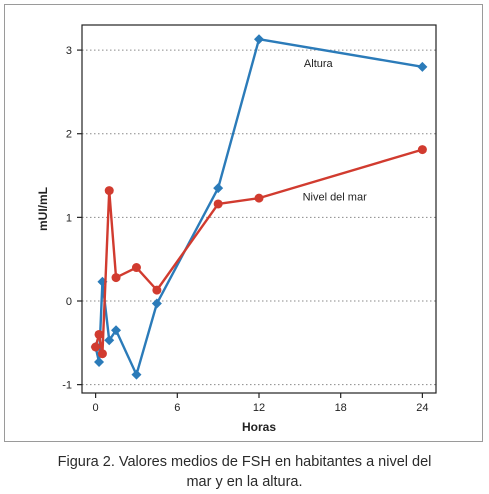 This screenshot has height=494, width=489. Describe the element at coordinates (341, 408) in the screenshot. I see `x-tick-label: 18` at that location.